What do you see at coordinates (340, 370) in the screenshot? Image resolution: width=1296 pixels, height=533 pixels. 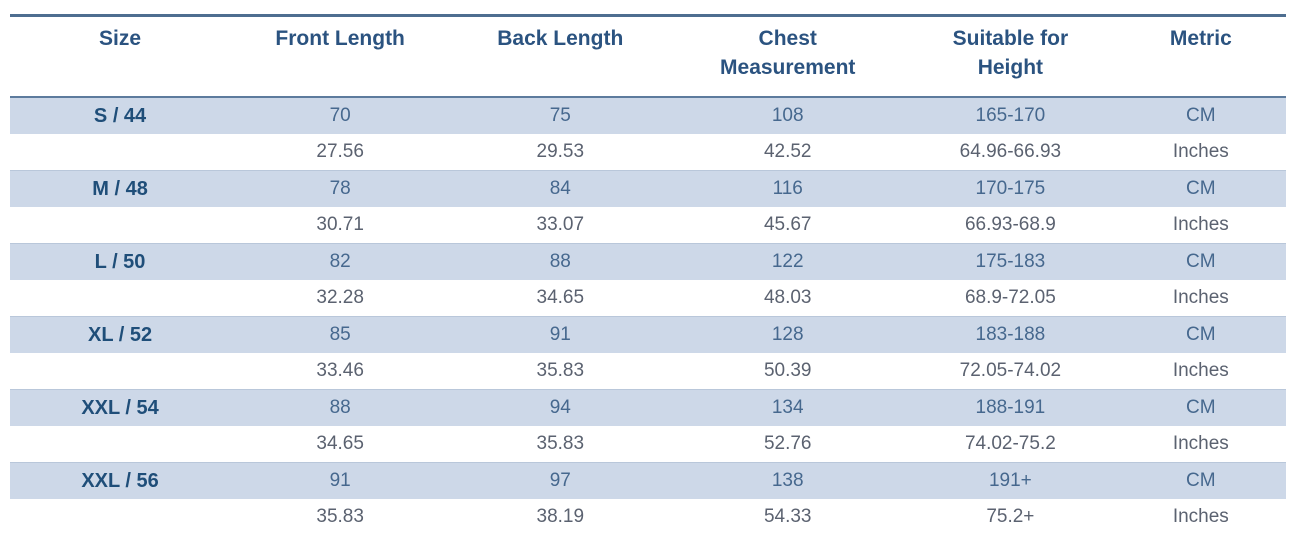 I see `front-length-cell: 33.46` at bounding box center [340, 370].